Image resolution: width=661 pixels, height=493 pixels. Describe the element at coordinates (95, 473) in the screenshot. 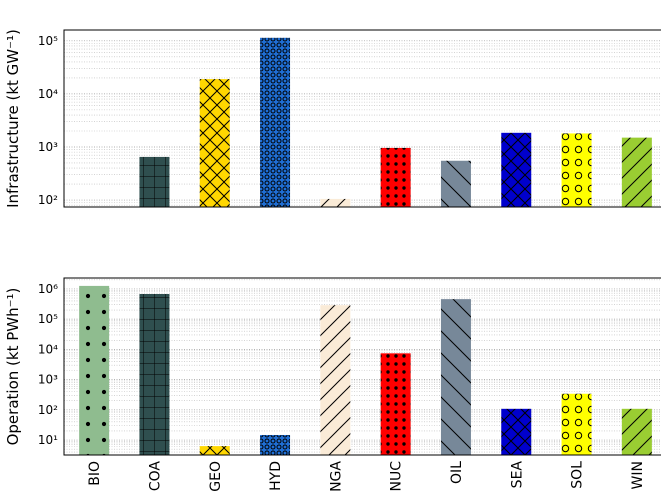

I see `x-tick-label: BIO` at that location.